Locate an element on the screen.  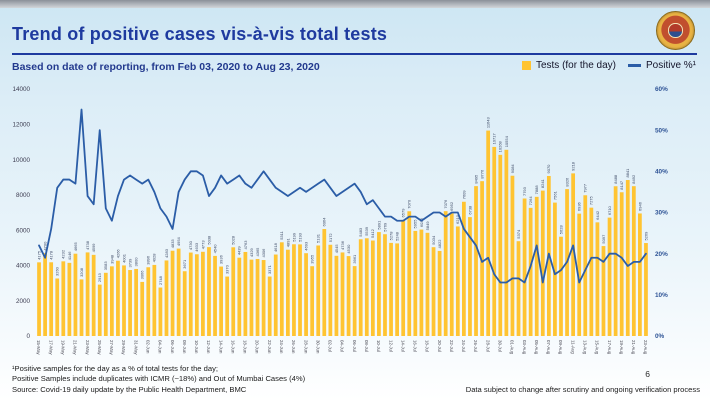
svg-text: 05-Aug is located at coordinates (536, 347).